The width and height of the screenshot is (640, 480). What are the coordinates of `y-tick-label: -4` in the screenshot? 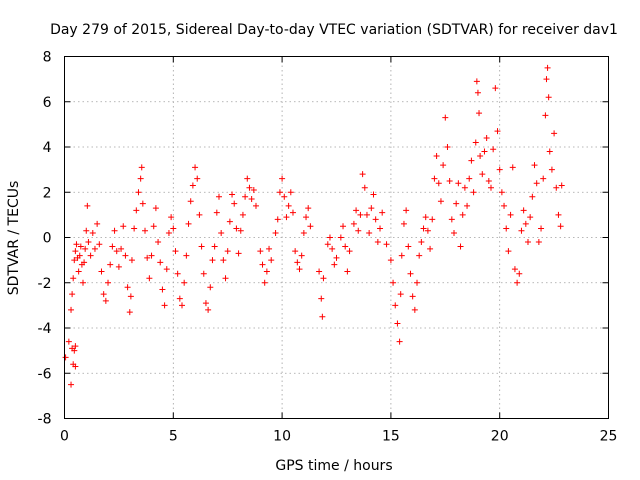 It's located at (45, 329).